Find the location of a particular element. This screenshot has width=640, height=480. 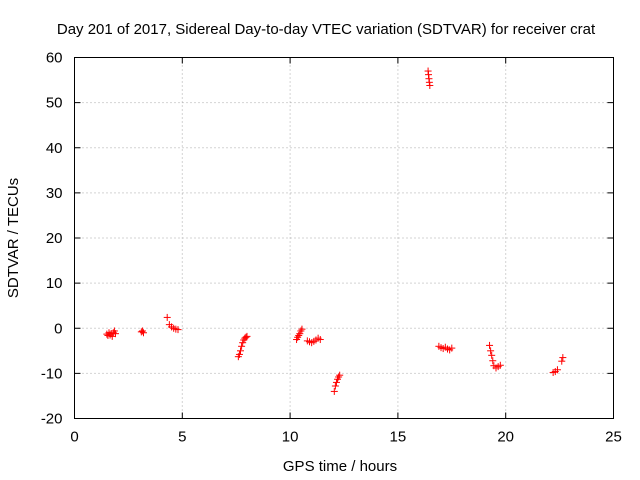

x-axis-title: GPS time / hours is located at coordinates (340, 466).